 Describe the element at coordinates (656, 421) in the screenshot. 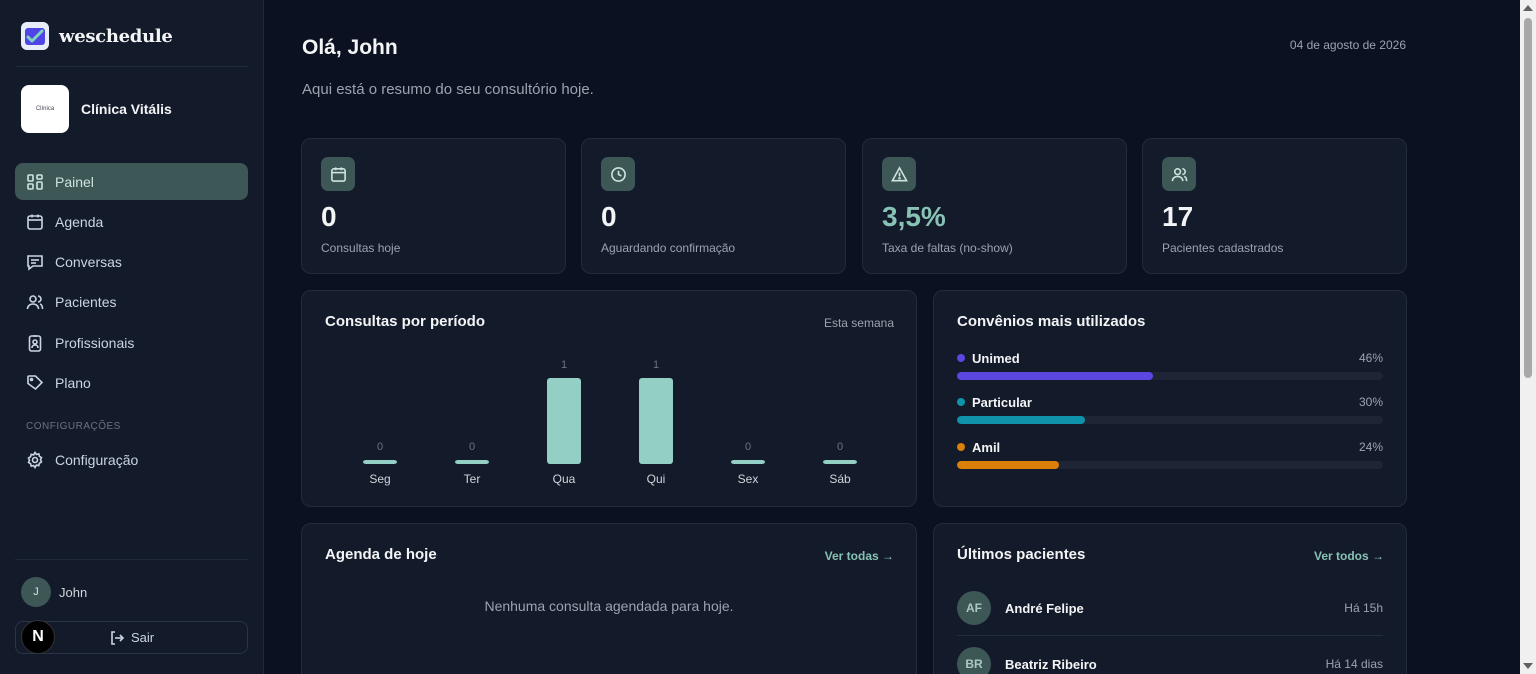

I see `bar-Qui` at that location.